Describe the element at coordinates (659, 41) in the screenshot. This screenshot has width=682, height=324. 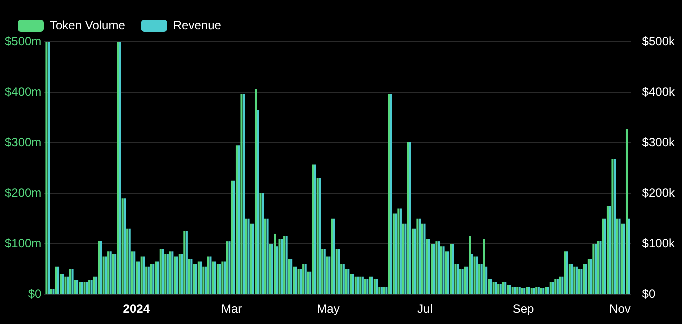
I see `y2-tick-label: $500k` at that location.